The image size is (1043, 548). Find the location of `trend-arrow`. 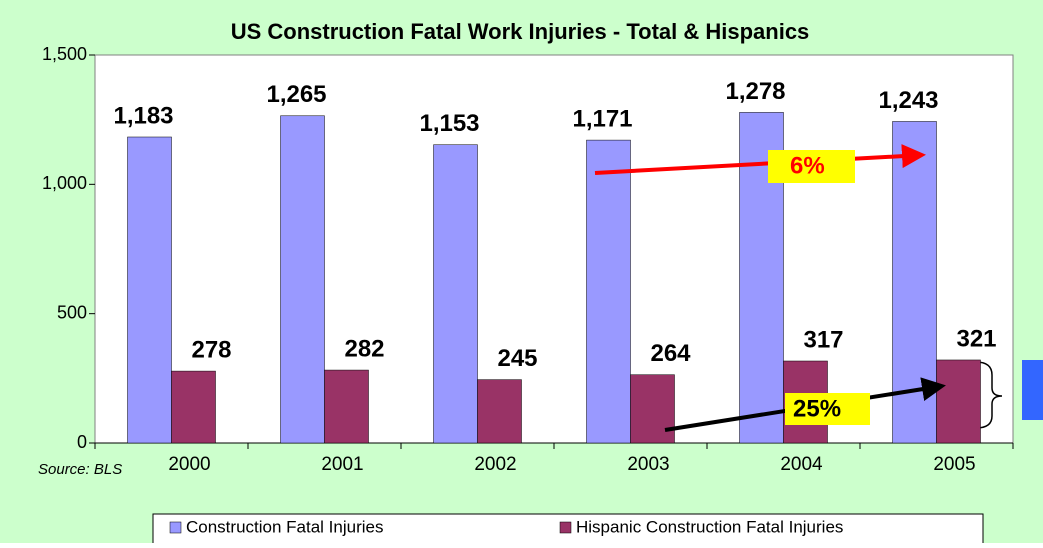

trend-arrow is located at coordinates (760, 159).